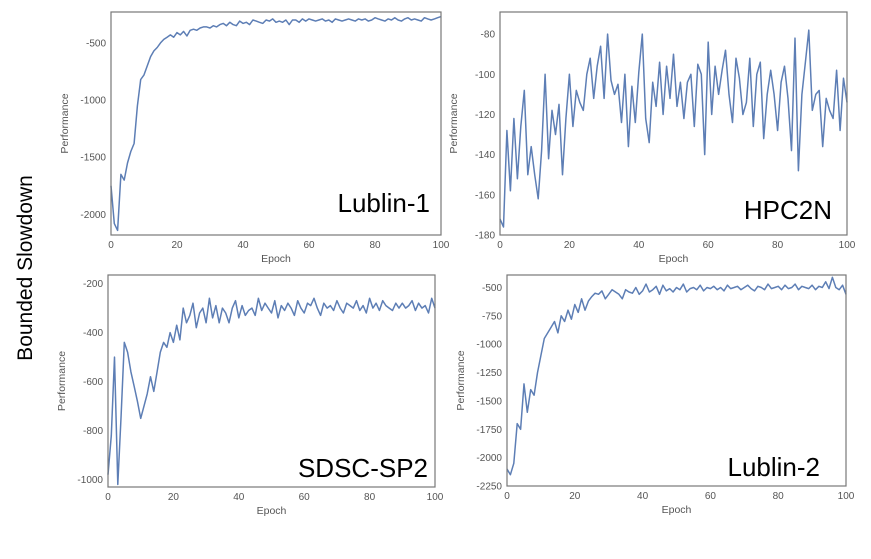 This screenshot has height=559, width=871. What do you see at coordinates (93, 284) in the screenshot?
I see `y-tick-label: -200` at bounding box center [93, 284].